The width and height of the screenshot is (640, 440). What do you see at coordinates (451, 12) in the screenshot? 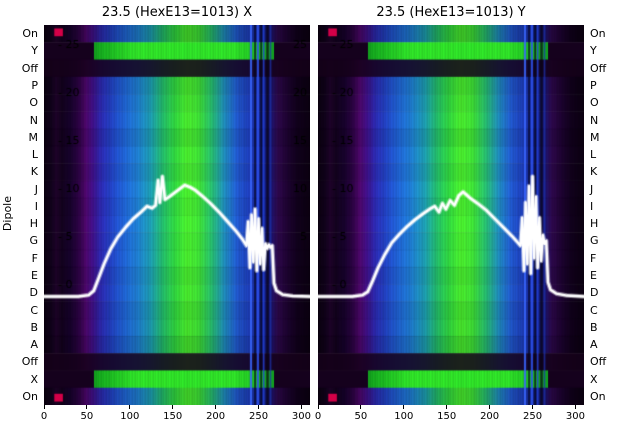
I see `panel-title-y: 23.5 (HexE13=1013) Y` at bounding box center [451, 12].